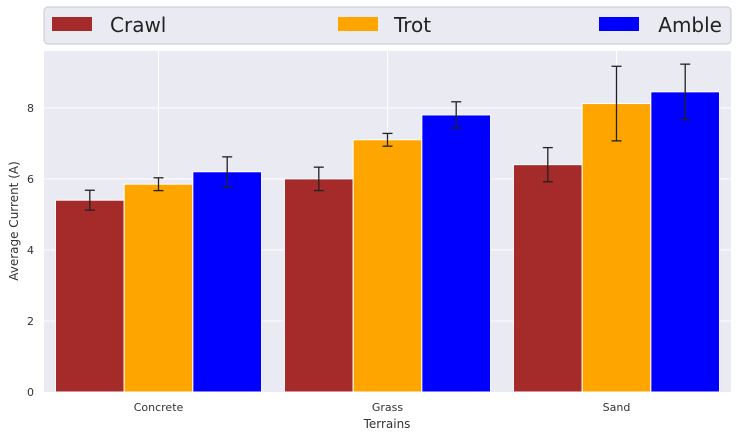  What do you see at coordinates (617, 407) in the screenshot?
I see `x-tick-label: Sand` at bounding box center [617, 407].